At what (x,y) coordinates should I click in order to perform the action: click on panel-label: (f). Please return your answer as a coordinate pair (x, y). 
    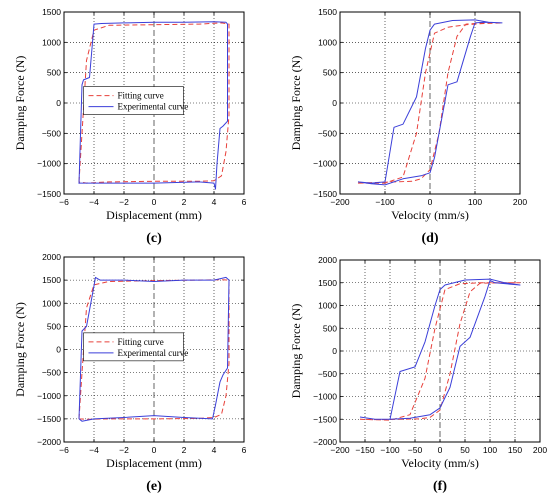
    Looking at the image, I should click on (440, 486).